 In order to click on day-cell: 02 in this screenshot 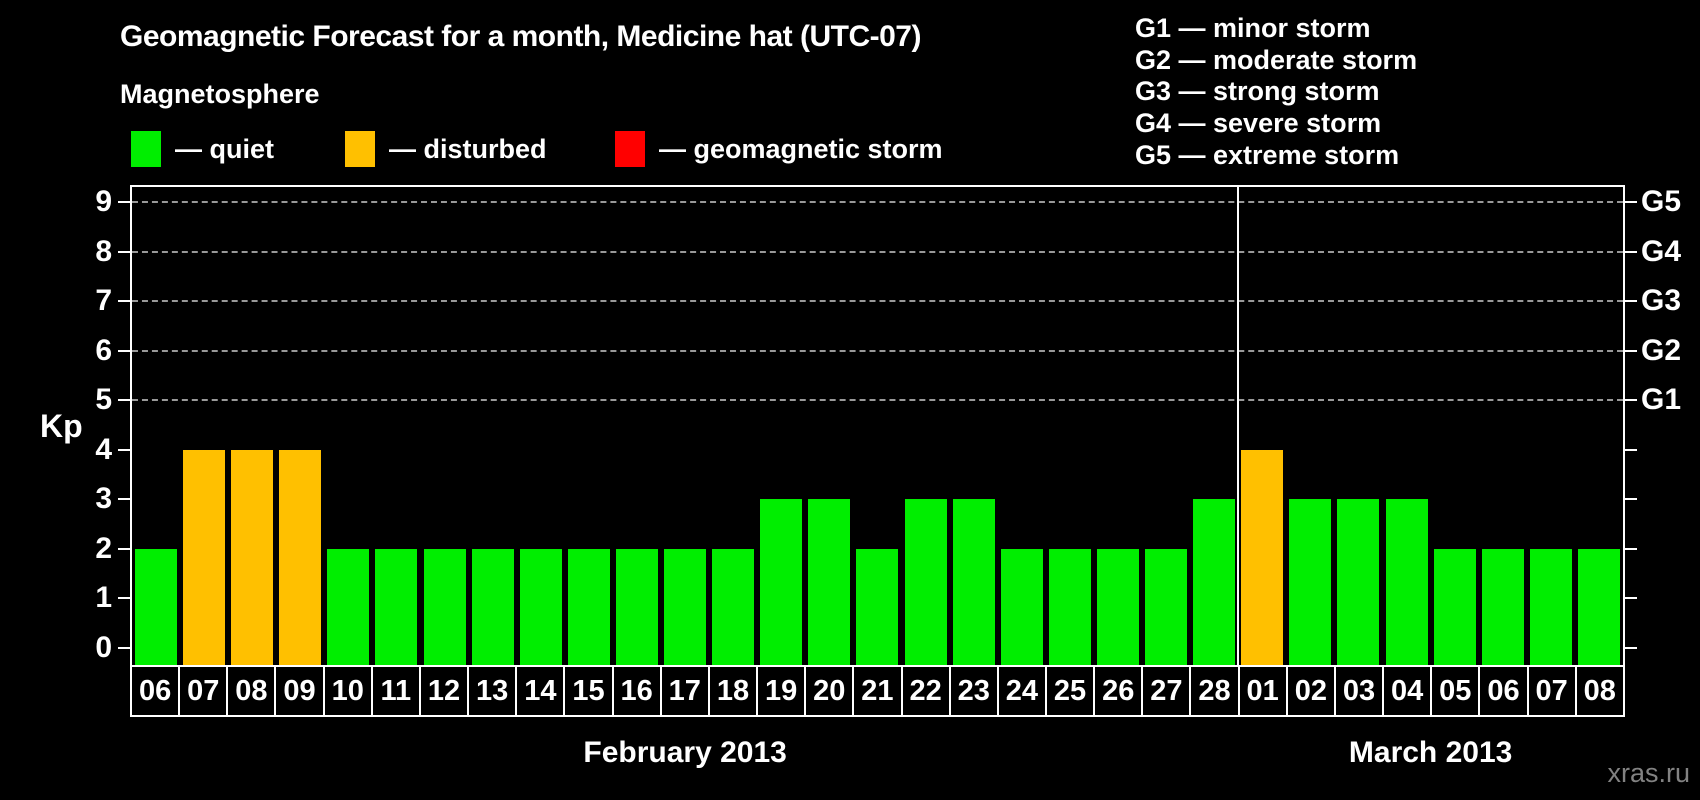, I will do `click(1312, 691)`.